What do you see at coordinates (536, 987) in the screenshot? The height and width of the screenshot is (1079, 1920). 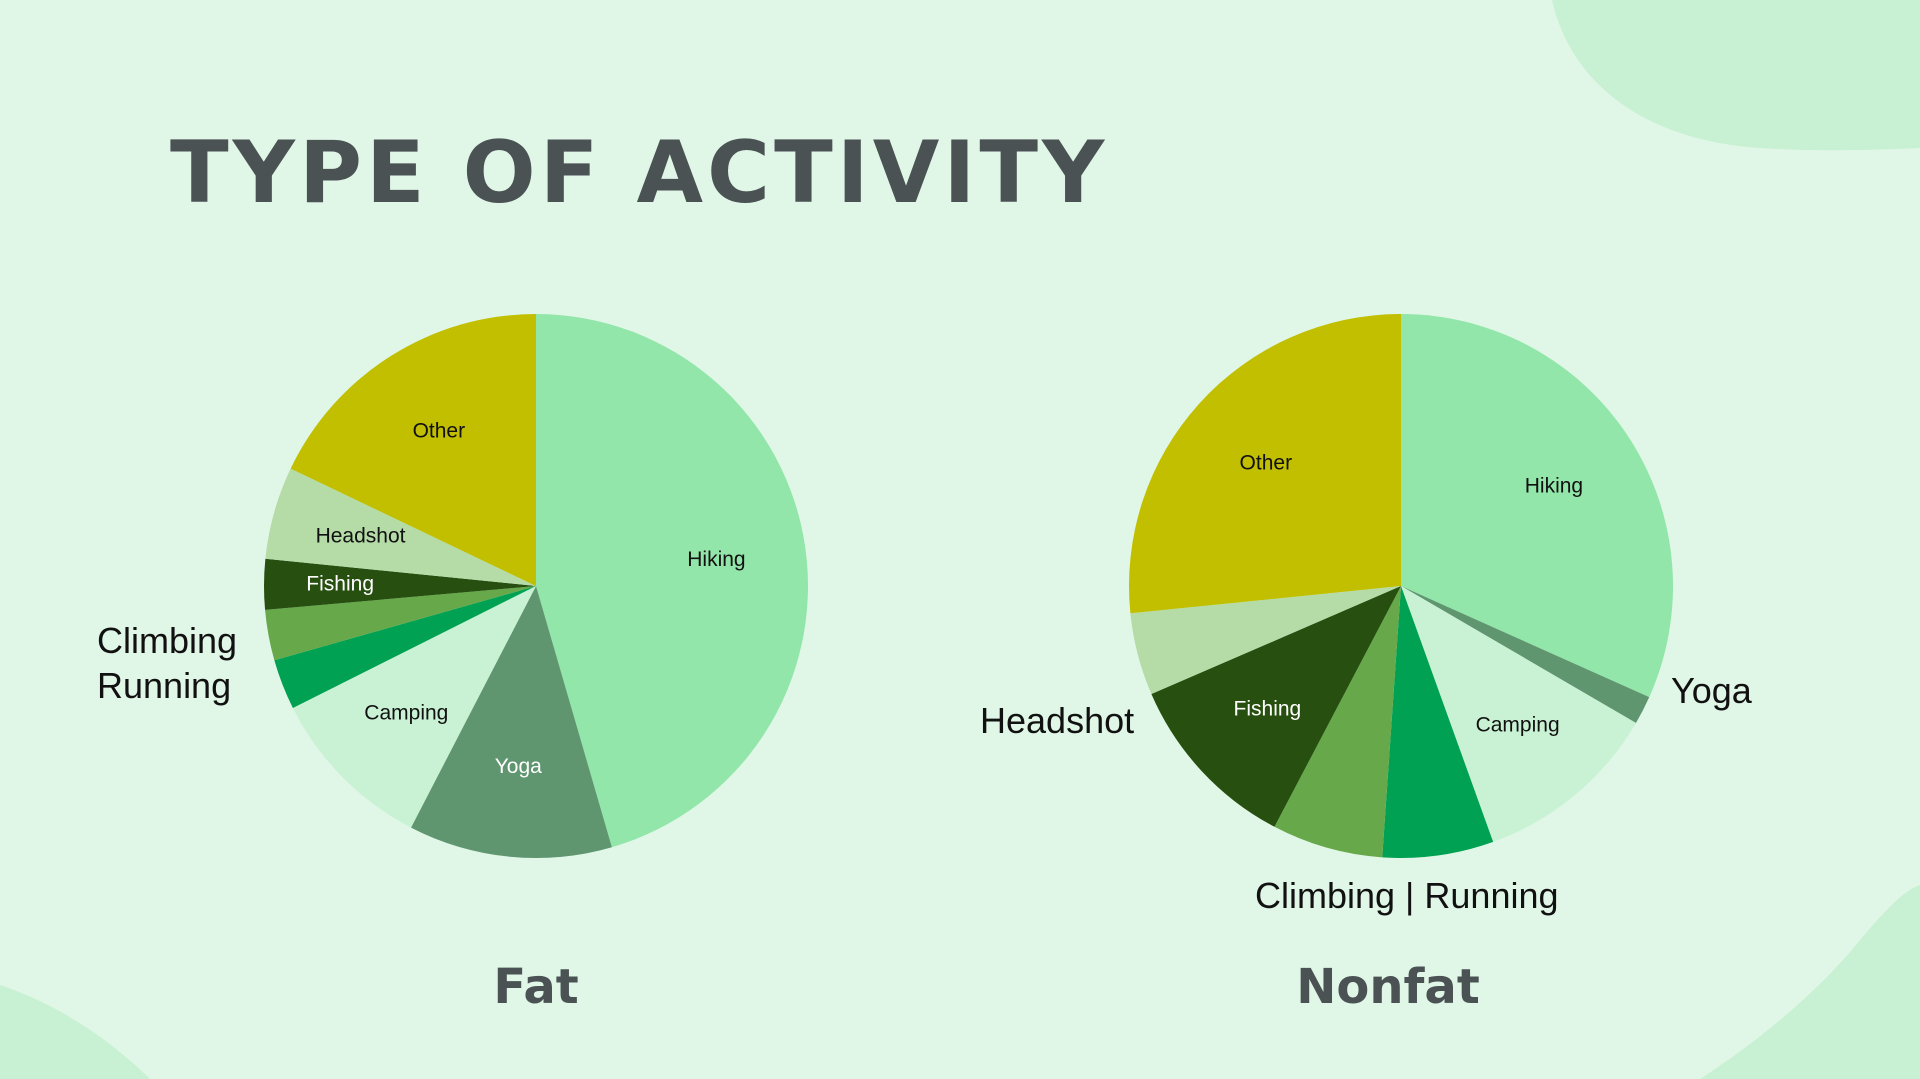 I see `chart-caption-fat: Fat` at bounding box center [536, 987].